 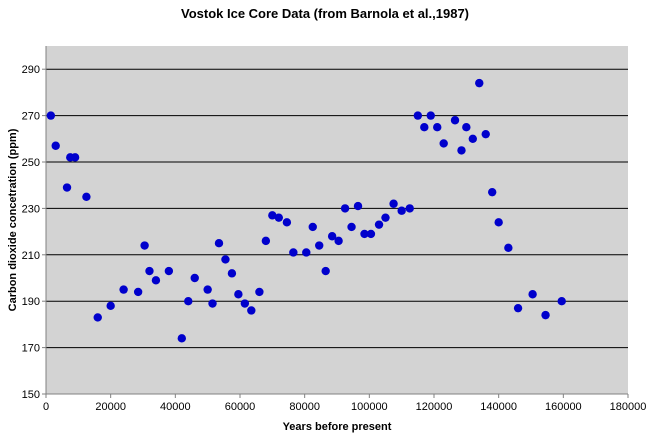 What do you see at coordinates (304, 407) in the screenshot?
I see `x-tick-label-4: 80000` at bounding box center [304, 407].